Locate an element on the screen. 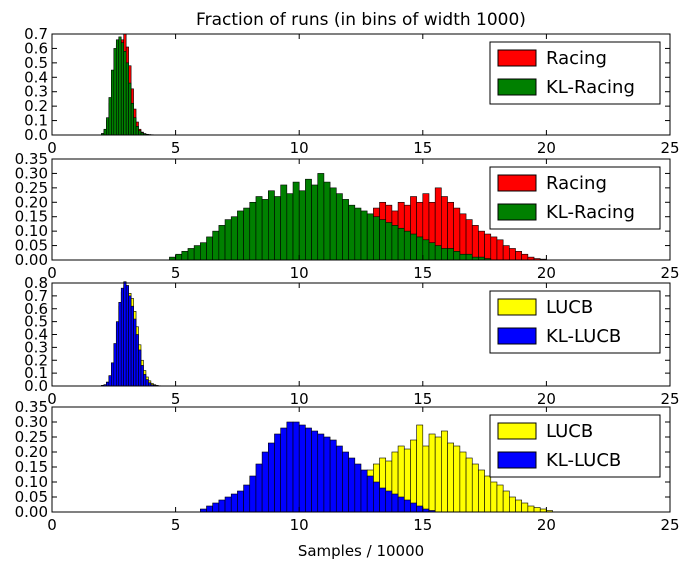 Image resolution: width=689 pixels, height=570 pixels. y-tick-label: 0.6 is located at coordinates (36, 309).